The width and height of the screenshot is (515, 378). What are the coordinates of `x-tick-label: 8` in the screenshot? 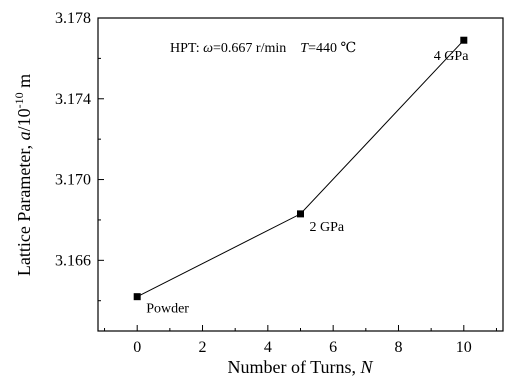 It's located at (398, 347).